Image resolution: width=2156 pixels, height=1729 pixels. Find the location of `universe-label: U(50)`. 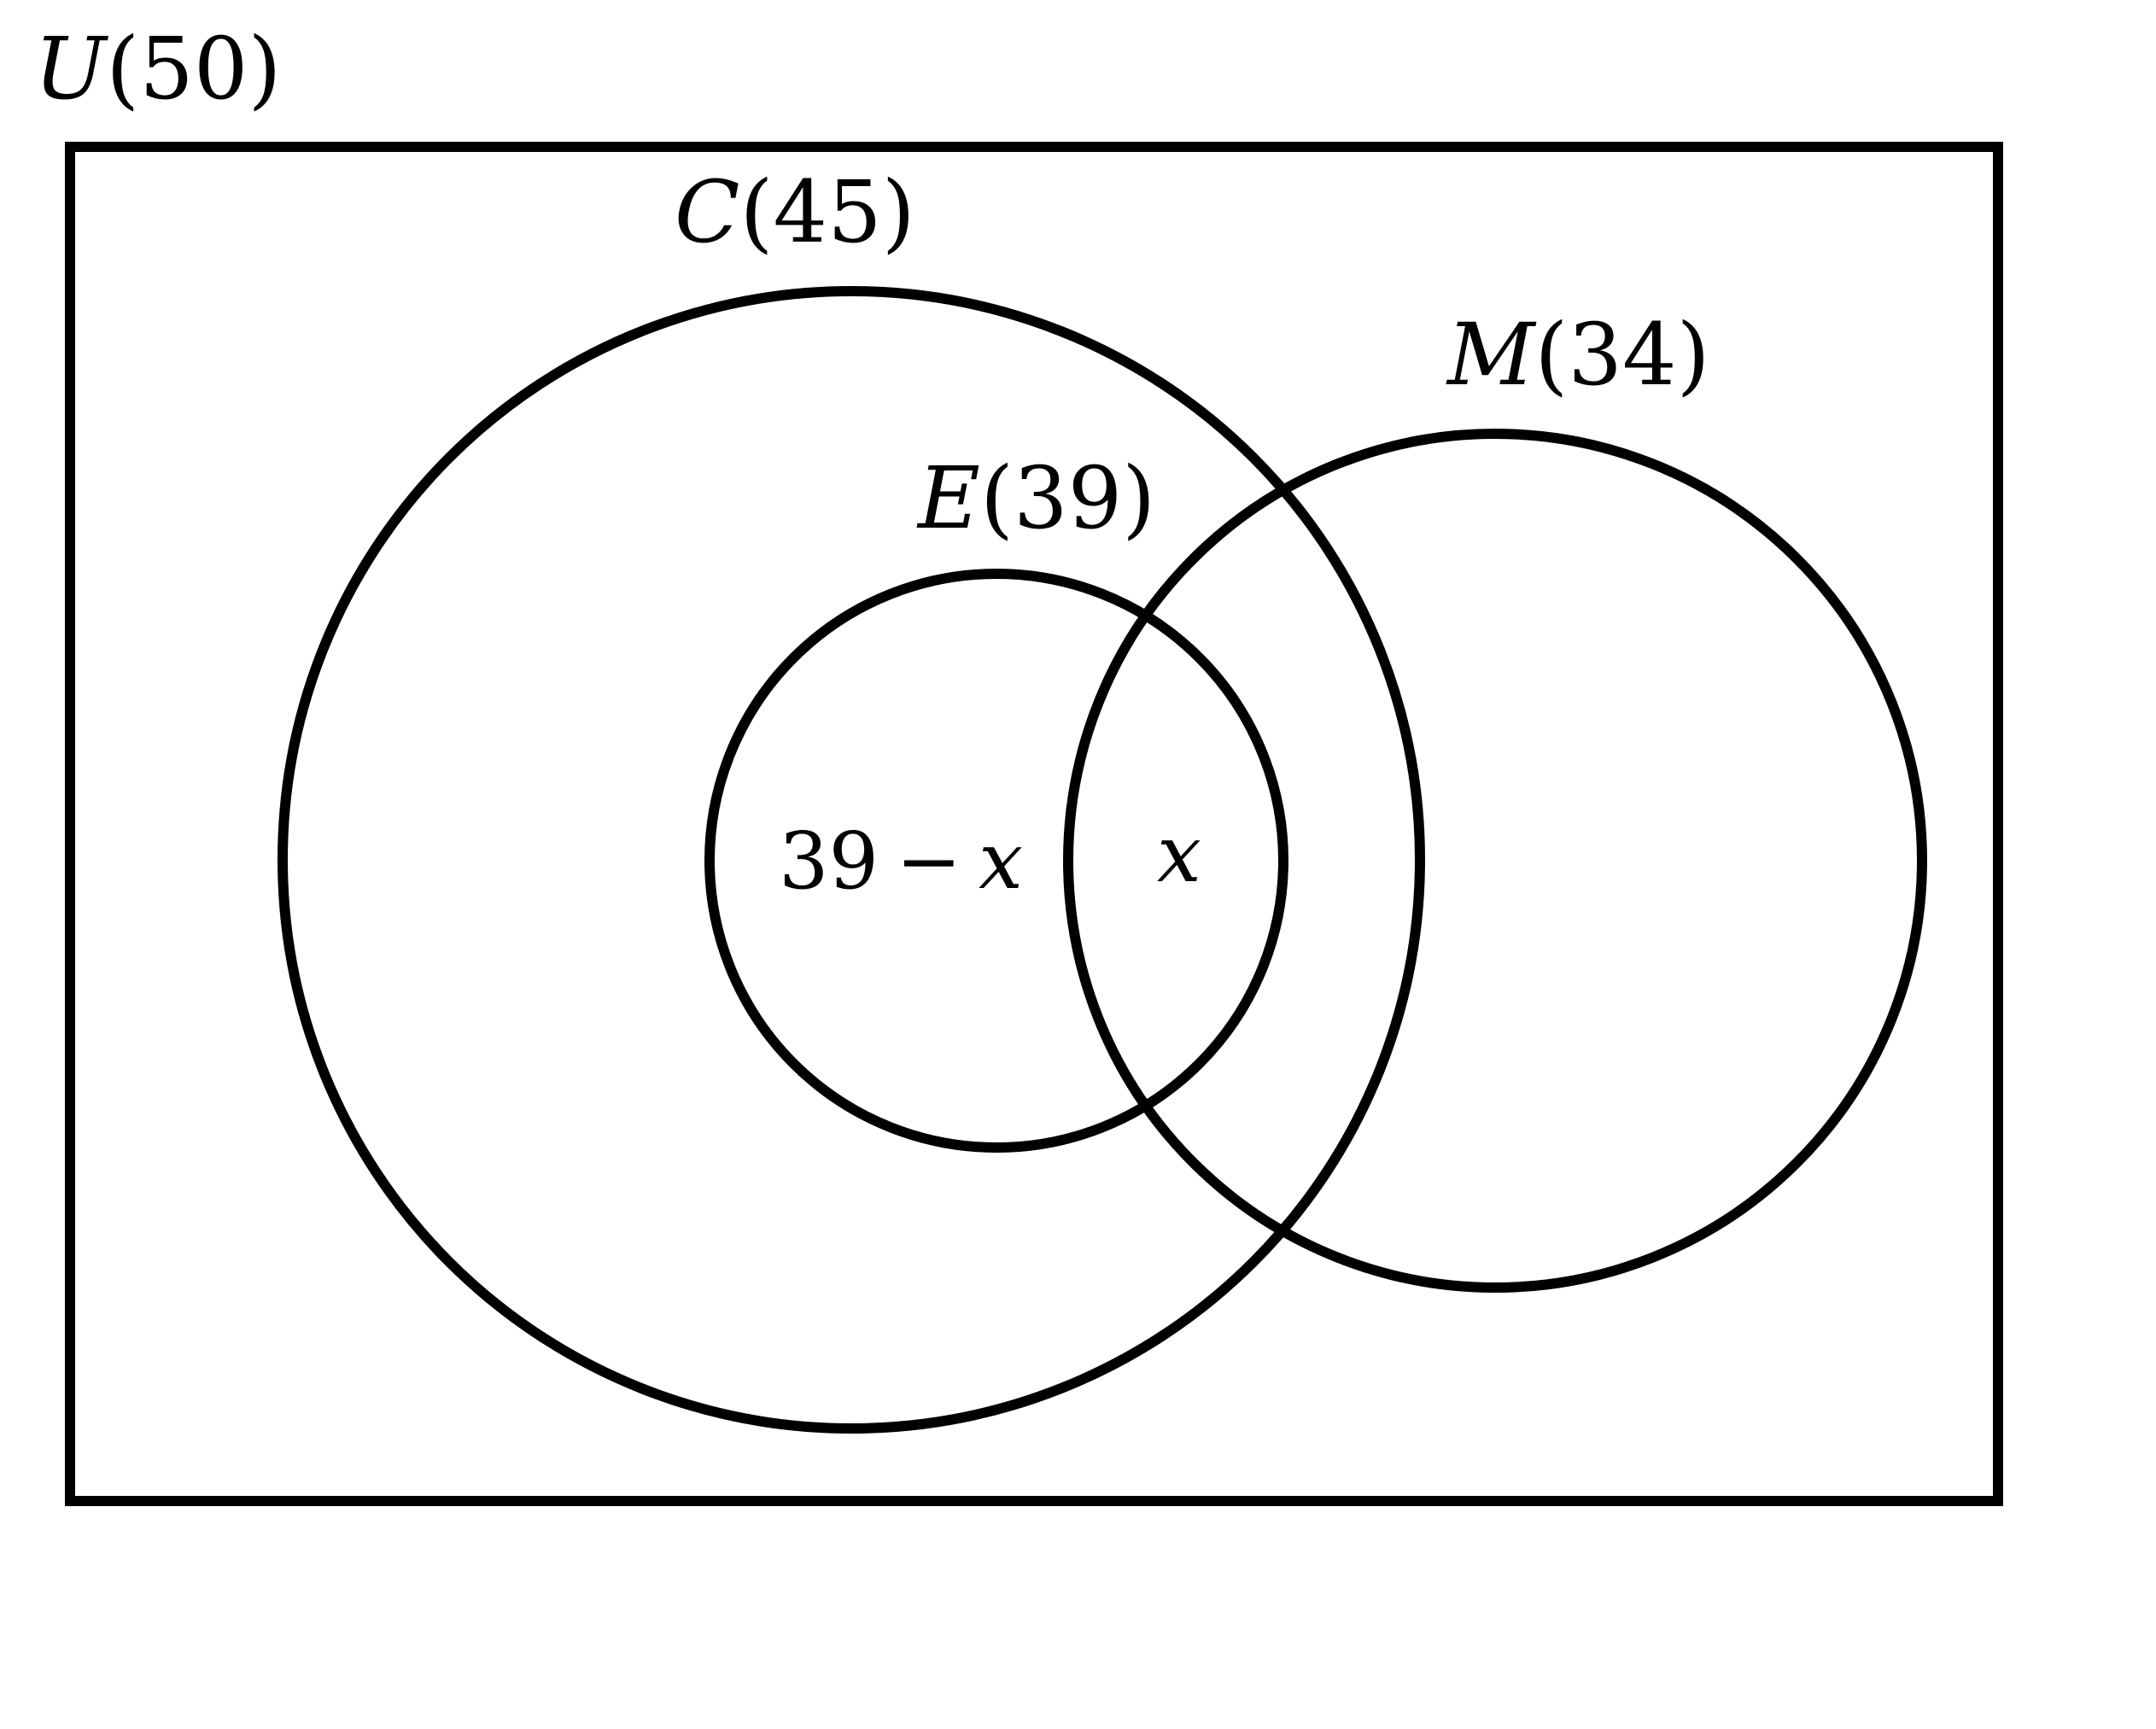

universe-label: U(50) is located at coordinates (158, 69).